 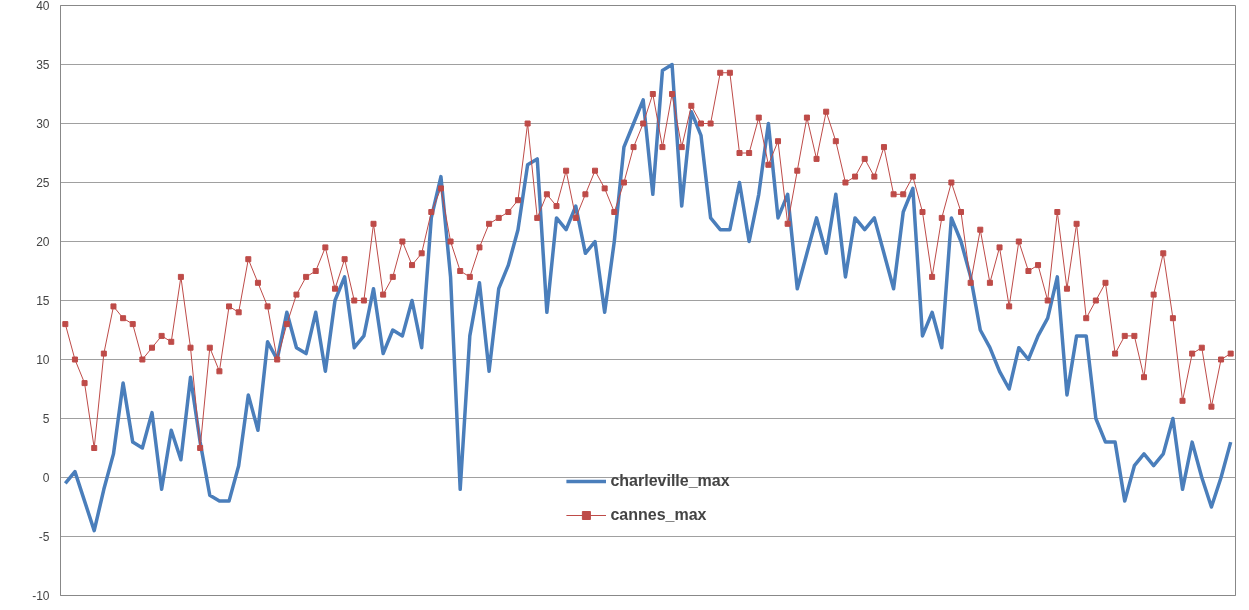 I want to click on y-tick-label: 30, so click(x=43, y=124).